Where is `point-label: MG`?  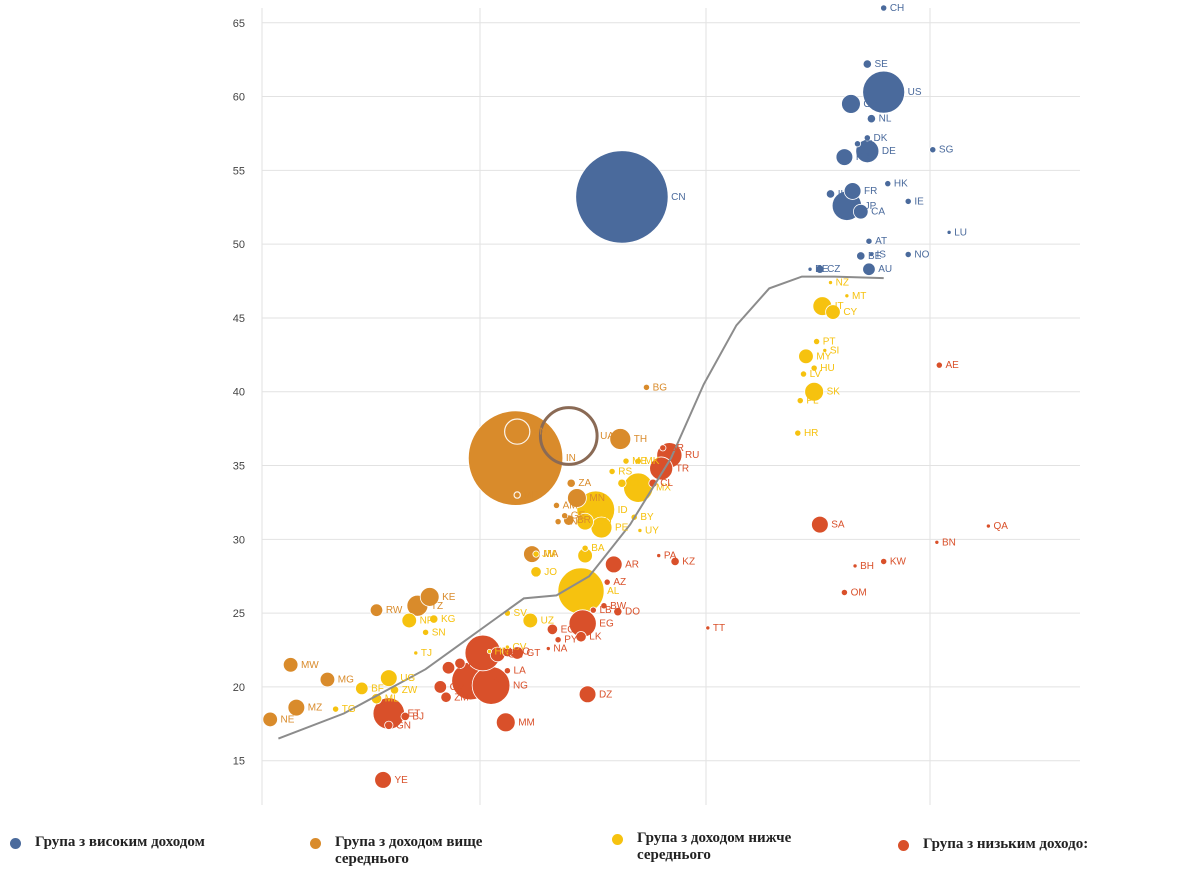
point-label: MG is located at coordinates (346, 680).